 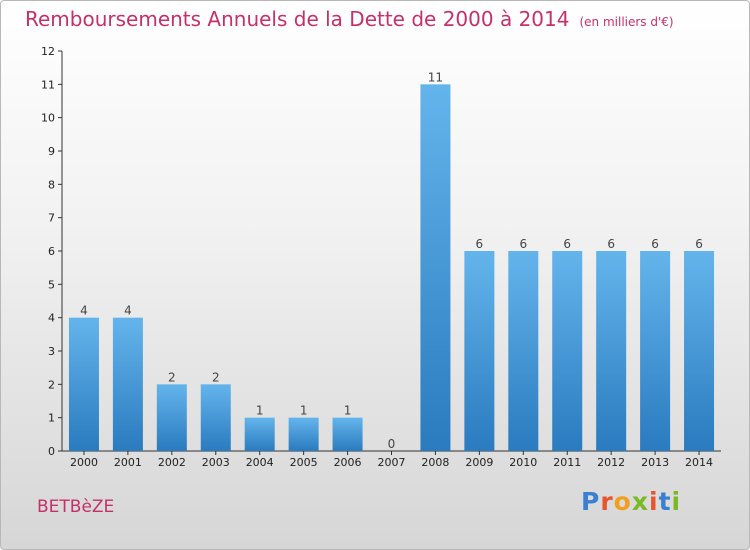 I want to click on y-tick-label: 8, so click(x=51, y=184).